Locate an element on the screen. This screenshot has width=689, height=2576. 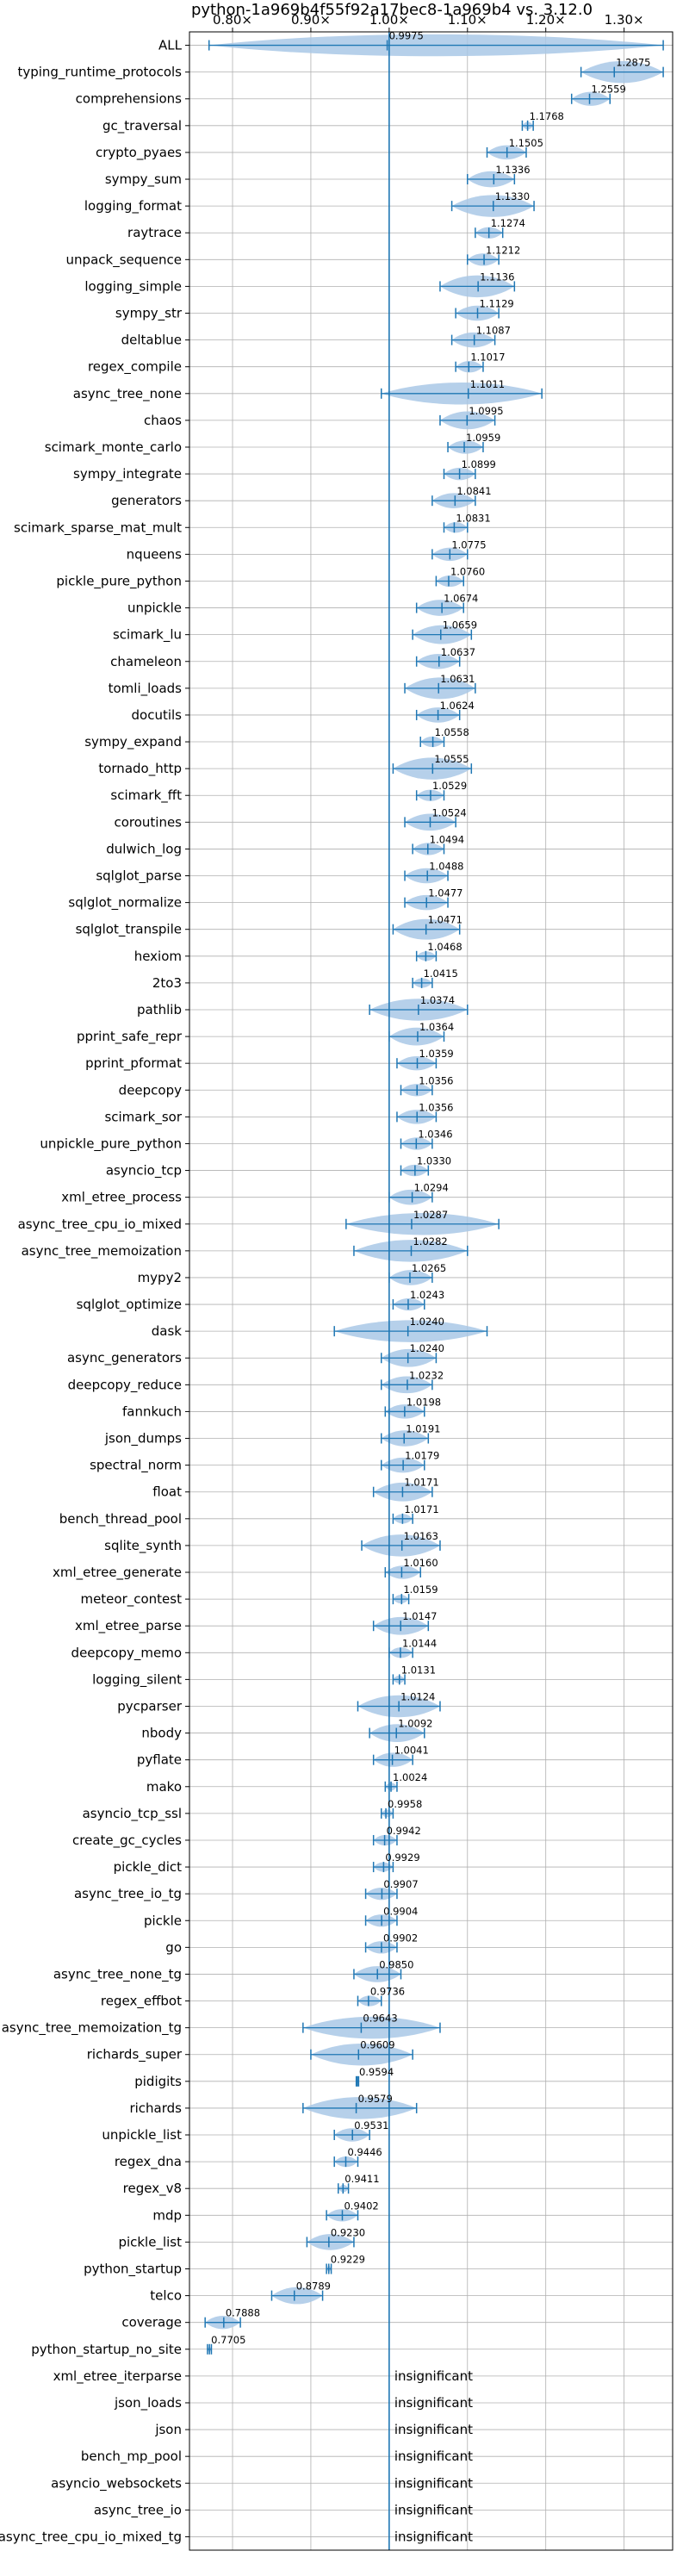
value-label: 1.0356 is located at coordinates (436, 1080).